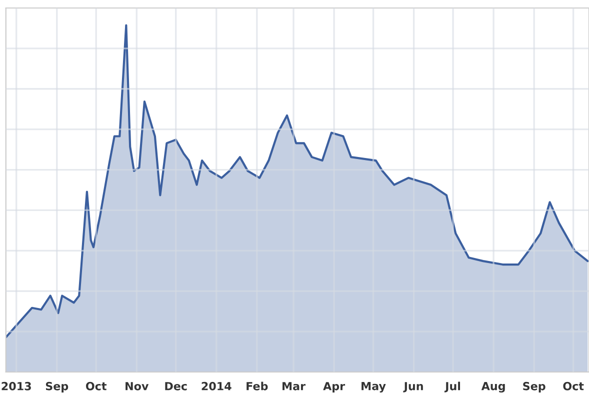 The width and height of the screenshot is (589, 400). I want to click on x-tick-label: Feb, so click(257, 386).